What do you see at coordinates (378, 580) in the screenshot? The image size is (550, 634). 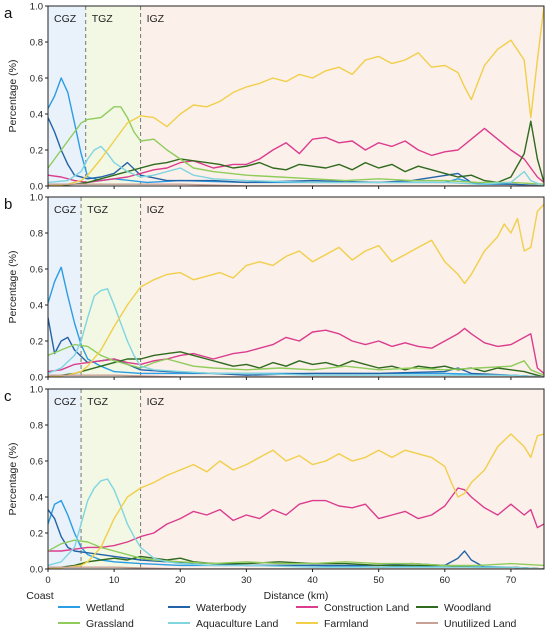 I see `x-tick-label: 50` at bounding box center [378, 580].